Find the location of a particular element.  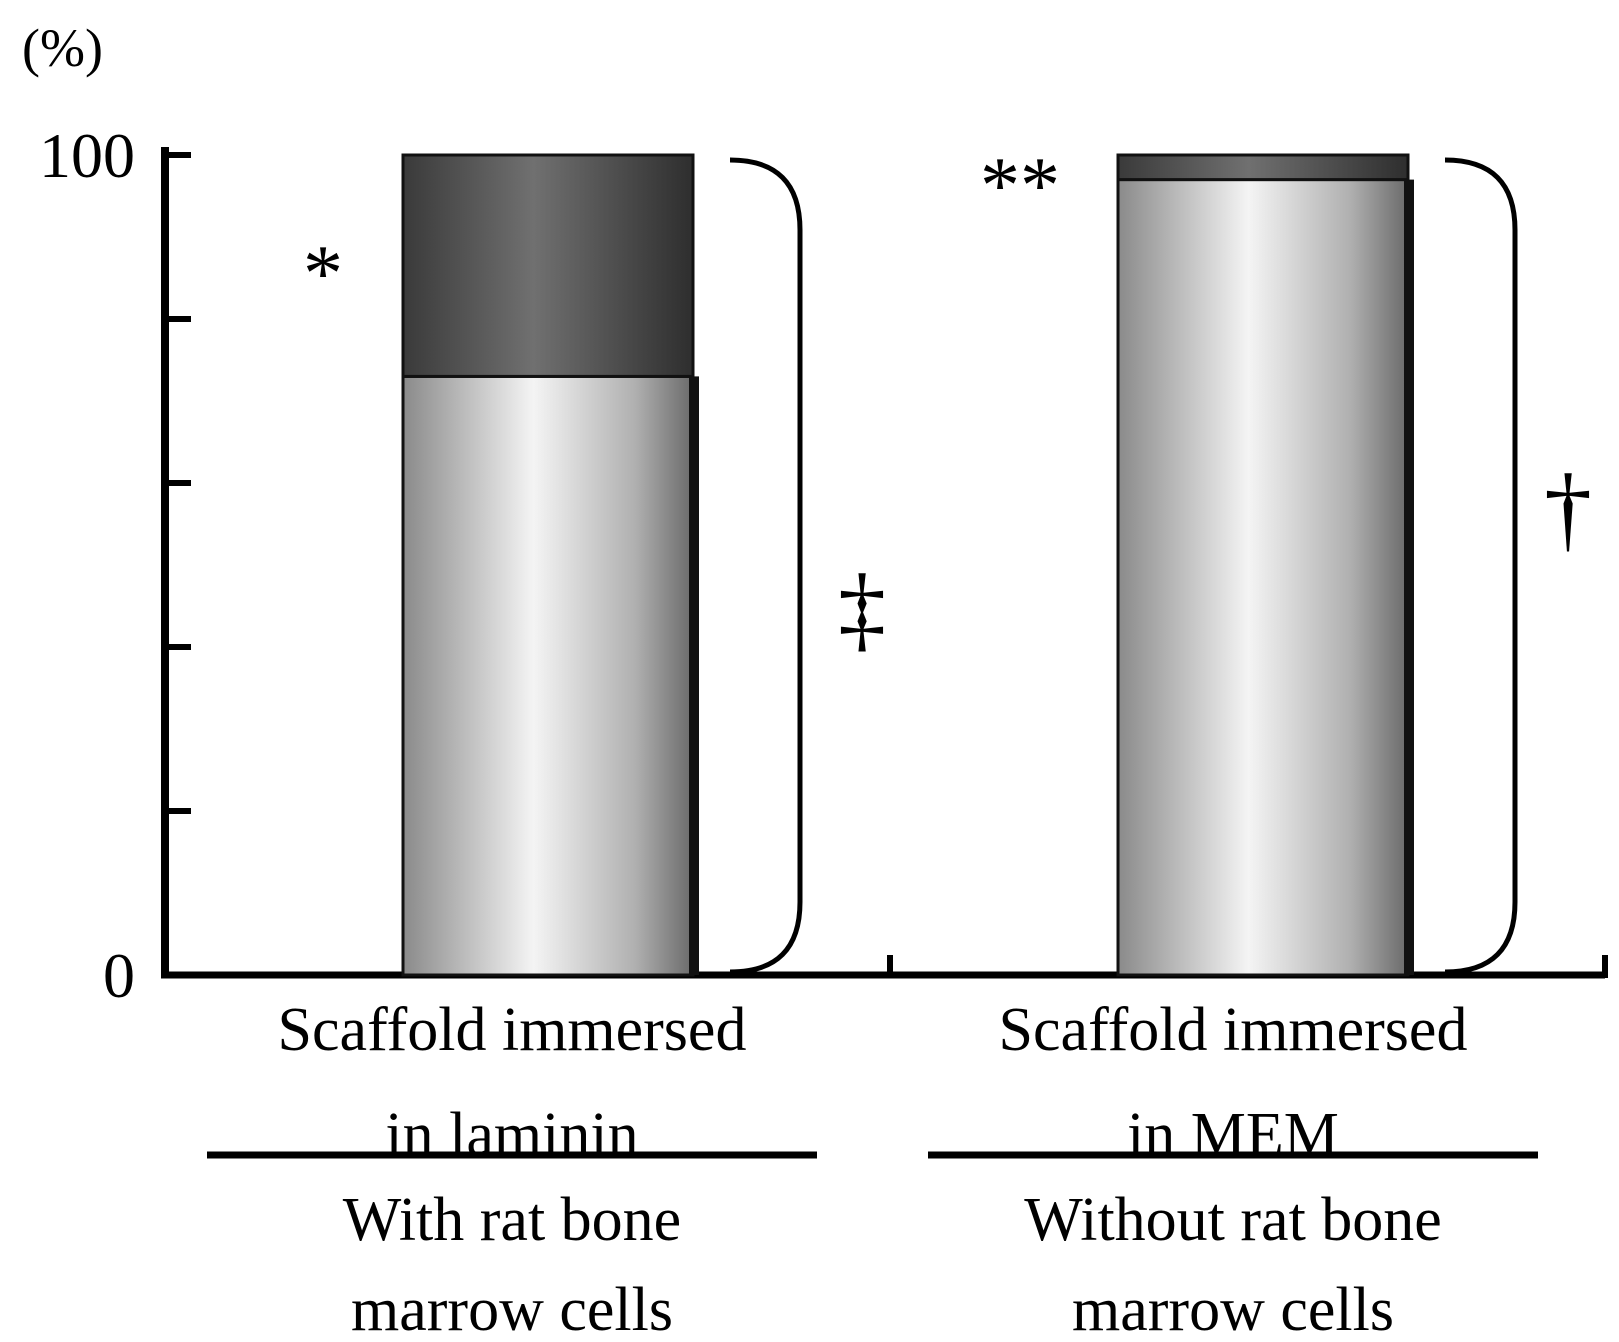

annotation-double-dagger: ‡ is located at coordinates (862, 607).